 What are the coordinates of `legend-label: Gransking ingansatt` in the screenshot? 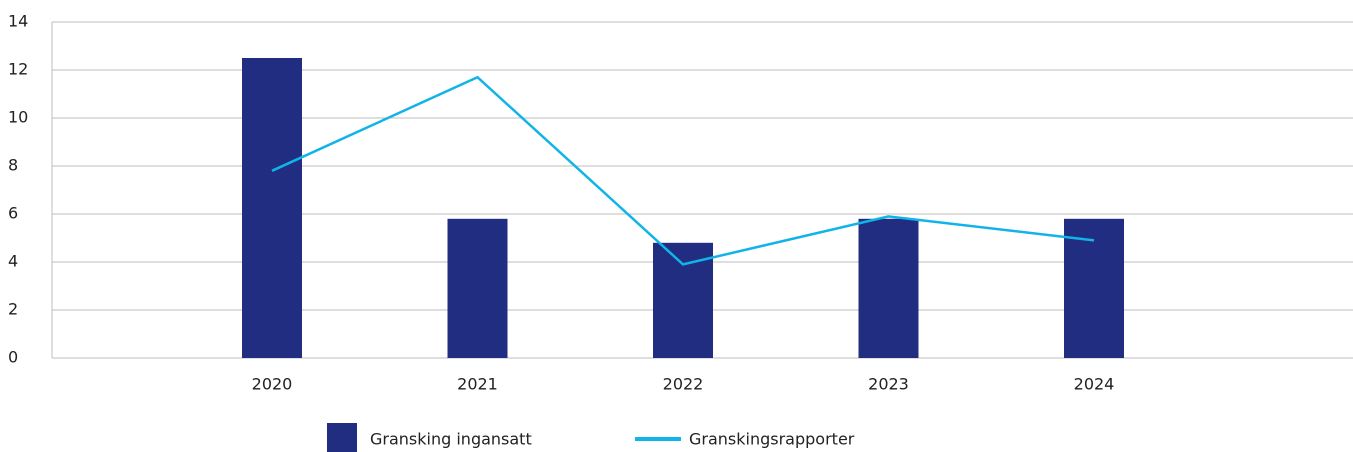 It's located at (451, 439).